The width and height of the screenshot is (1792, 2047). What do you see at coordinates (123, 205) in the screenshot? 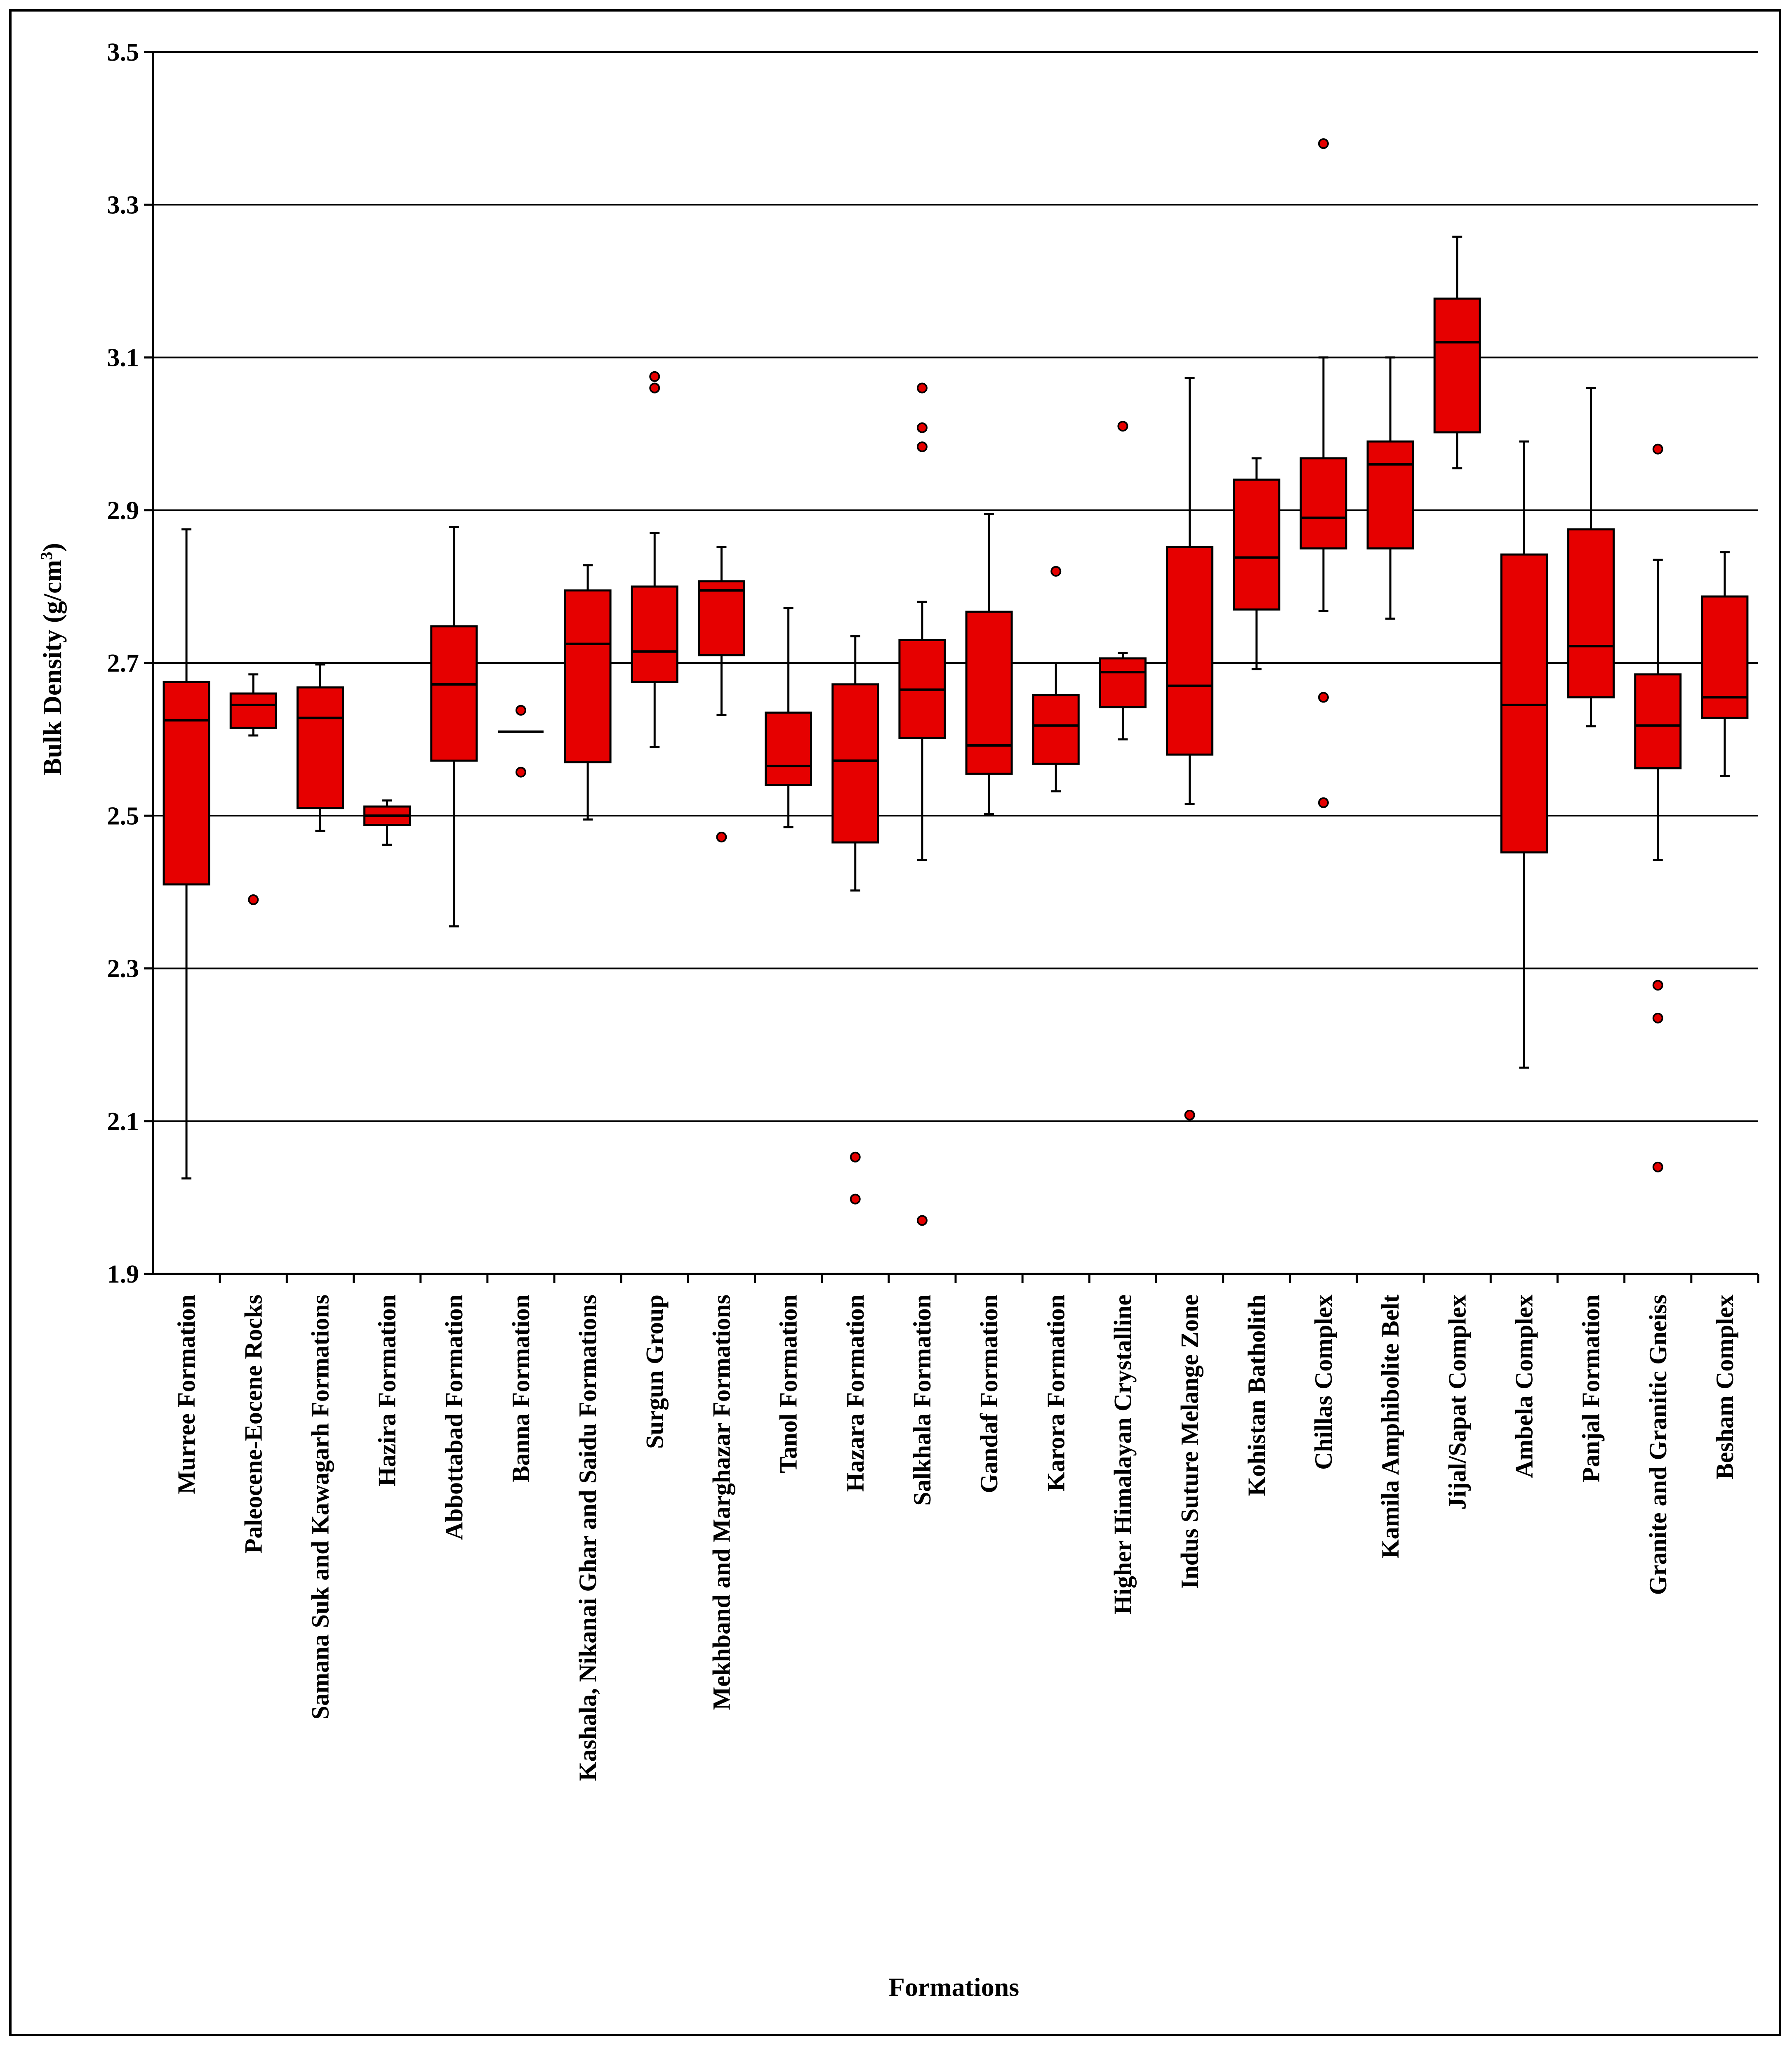
I see `y-tick-label: 3.3` at bounding box center [123, 205].